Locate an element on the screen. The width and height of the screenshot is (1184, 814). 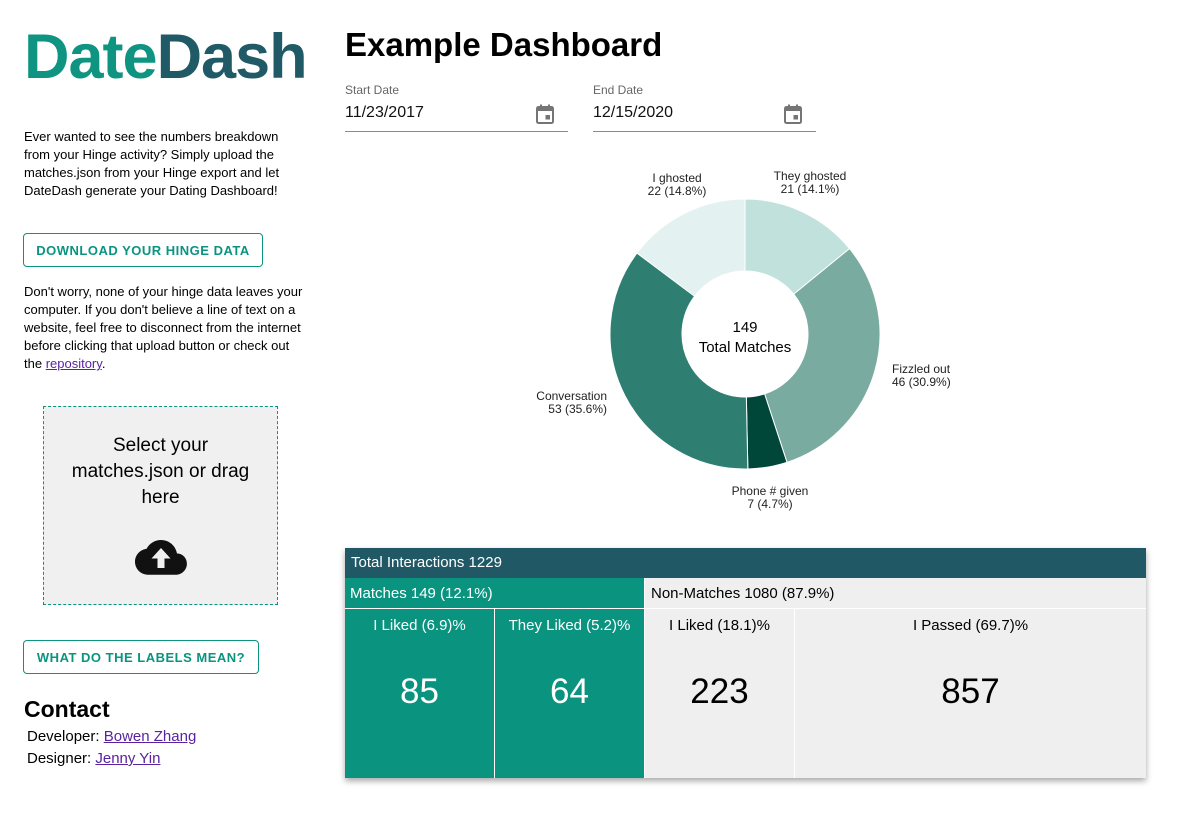
start-date-field: Start Date is located at coordinates (456, 107).